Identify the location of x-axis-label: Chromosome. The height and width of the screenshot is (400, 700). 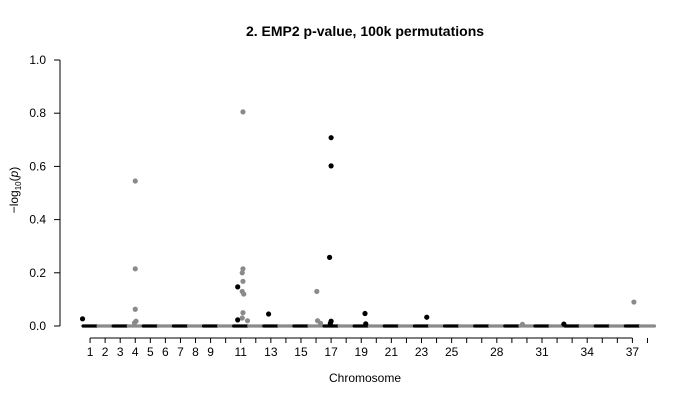
(365, 378).